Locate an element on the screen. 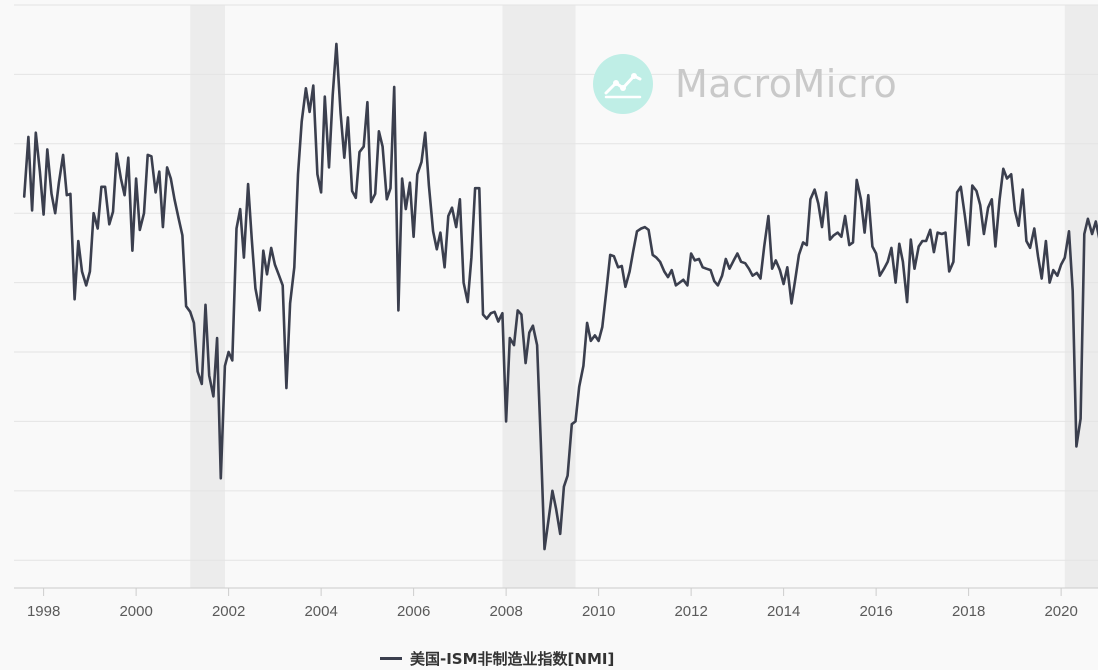 The width and height of the screenshot is (1098, 670). x-tick-label: 1998 is located at coordinates (43, 611).